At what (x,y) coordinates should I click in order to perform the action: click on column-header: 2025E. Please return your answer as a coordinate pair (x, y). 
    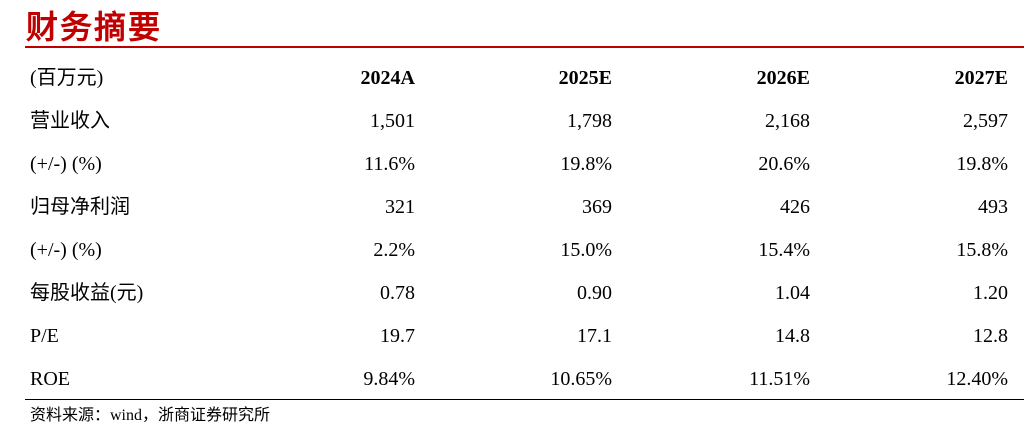
    Looking at the image, I should click on (585, 78).